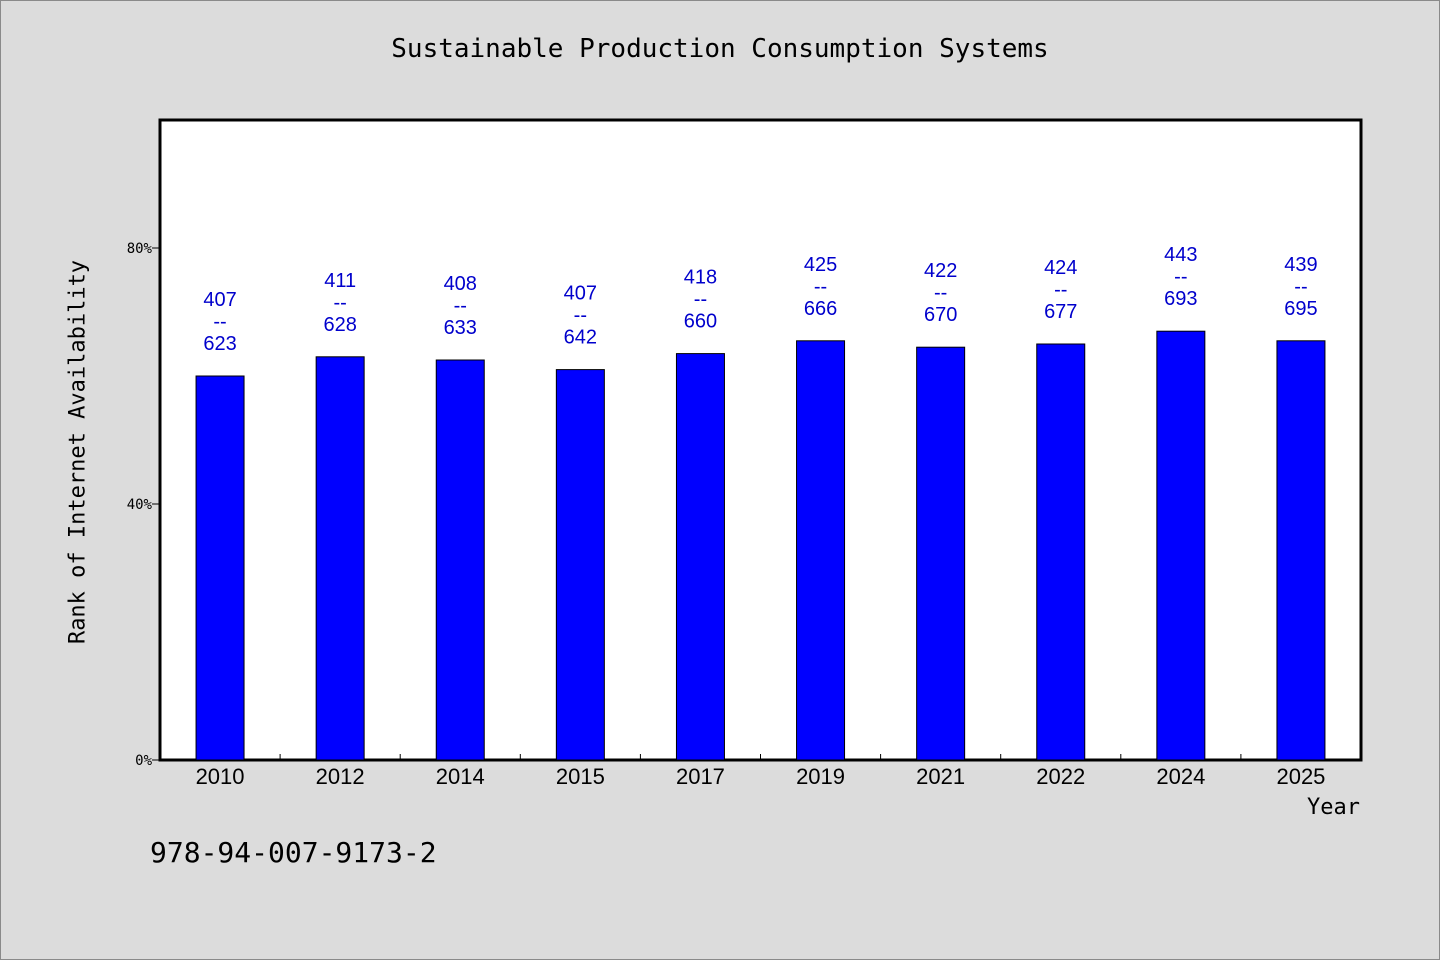  Describe the element at coordinates (1180, 299) in the screenshot. I see `data-label: 693` at that location.